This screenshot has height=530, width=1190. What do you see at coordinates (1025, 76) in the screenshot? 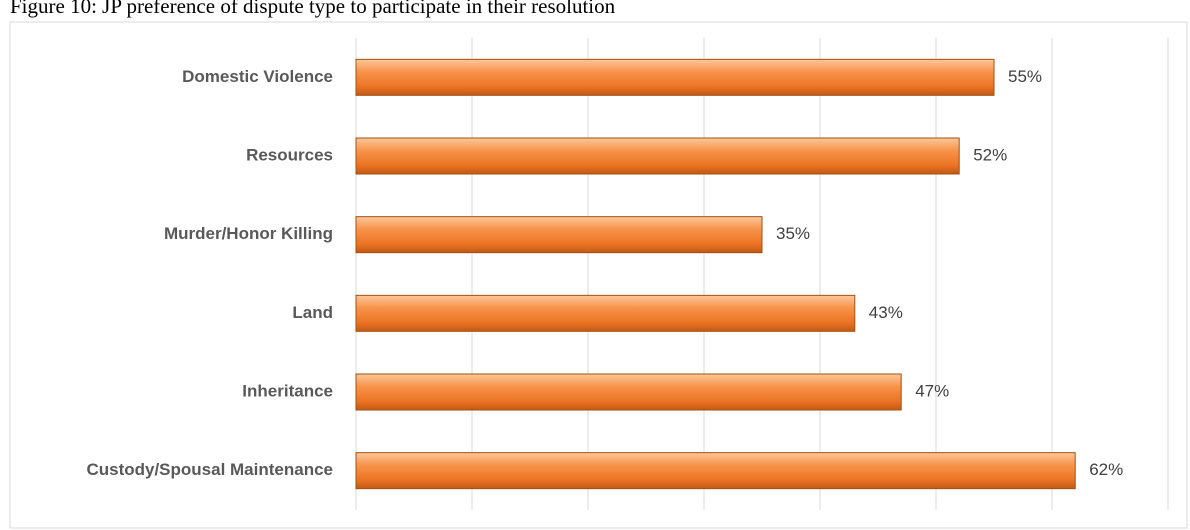
I see `data-label: 55%` at bounding box center [1025, 76].